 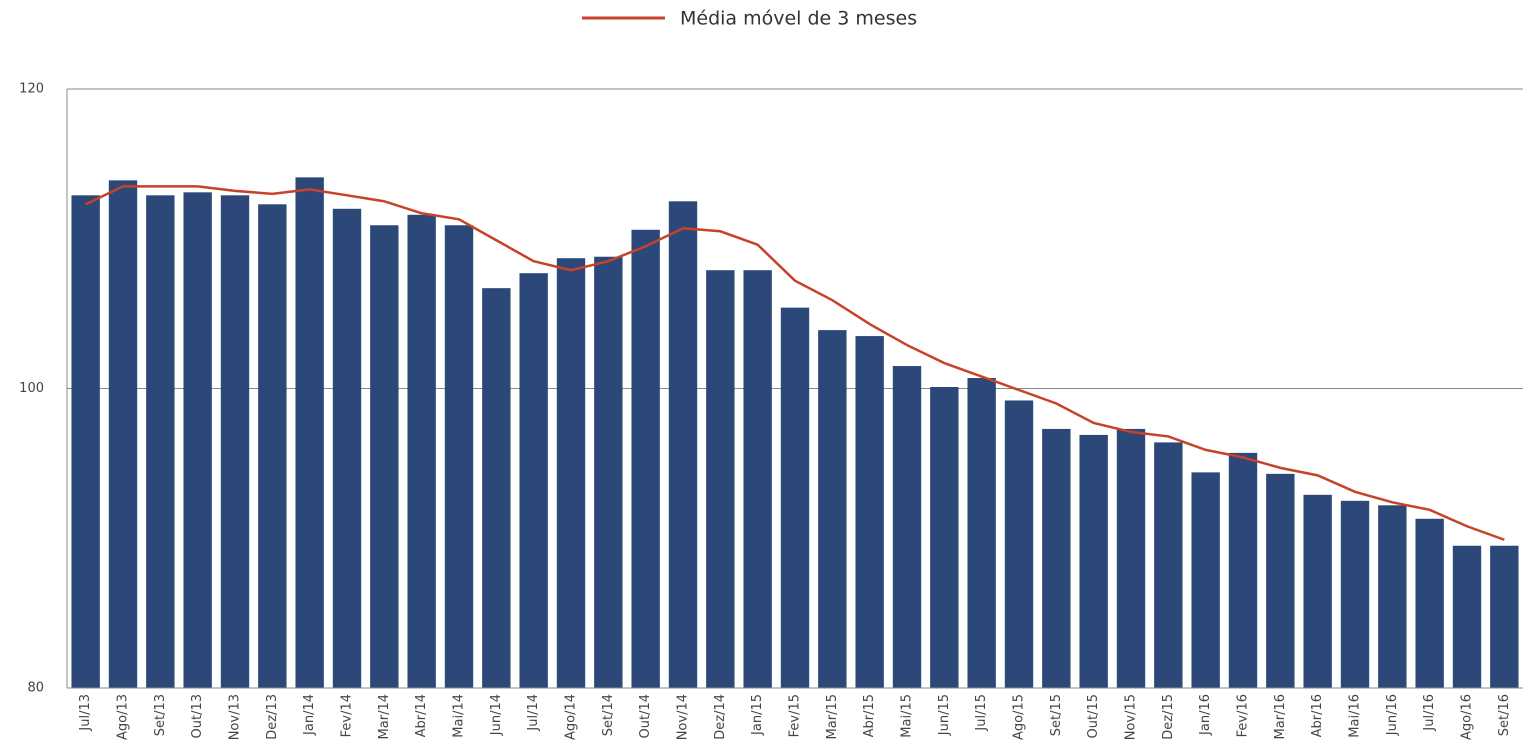 What do you see at coordinates (981, 713) in the screenshot?
I see `x-tick-label: Jul/15` at bounding box center [981, 713].